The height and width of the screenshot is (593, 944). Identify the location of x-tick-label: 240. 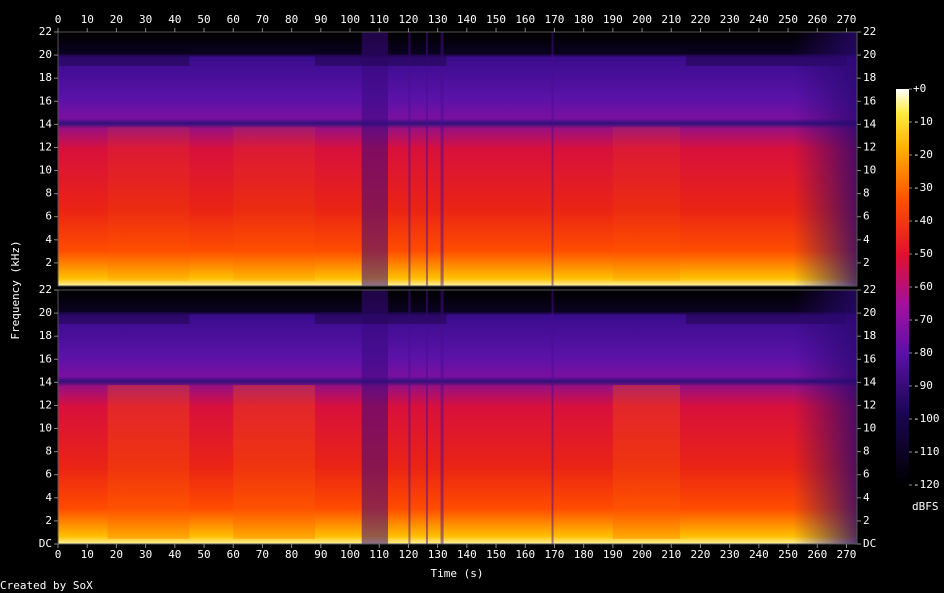
(759, 19).